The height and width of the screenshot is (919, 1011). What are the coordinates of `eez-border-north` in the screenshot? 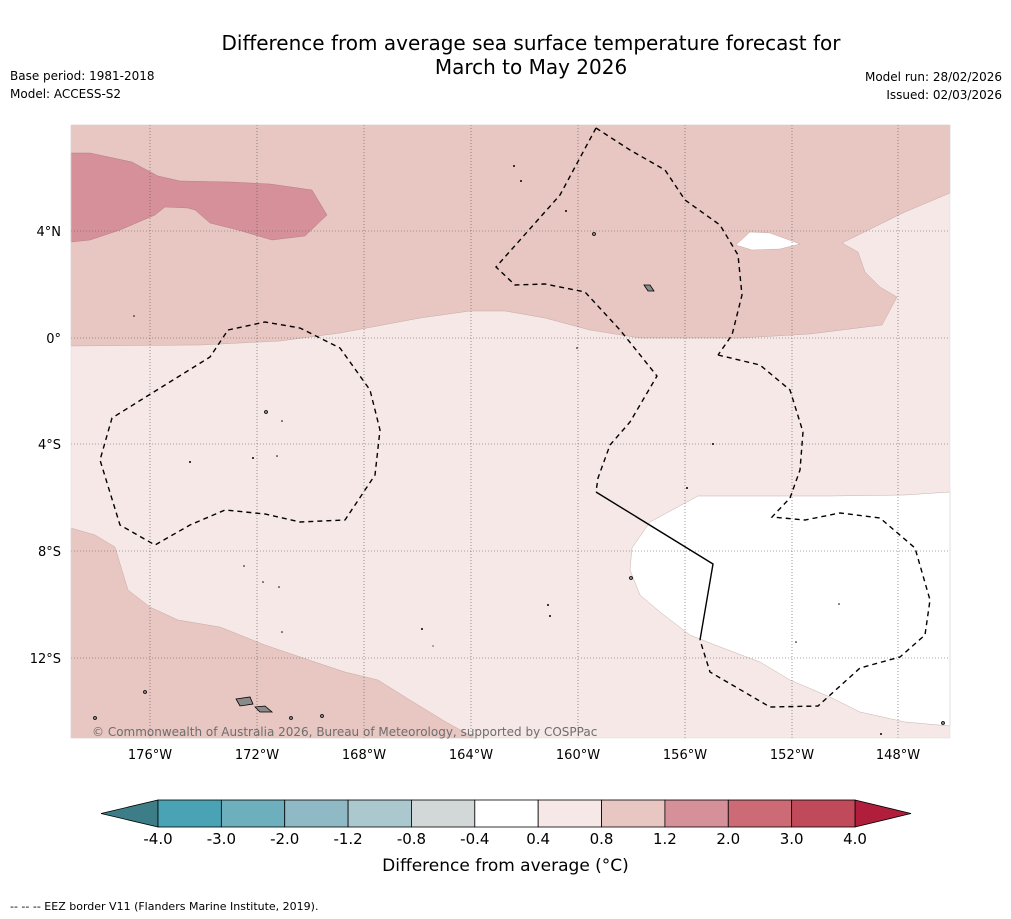 It's located at (669, 241).